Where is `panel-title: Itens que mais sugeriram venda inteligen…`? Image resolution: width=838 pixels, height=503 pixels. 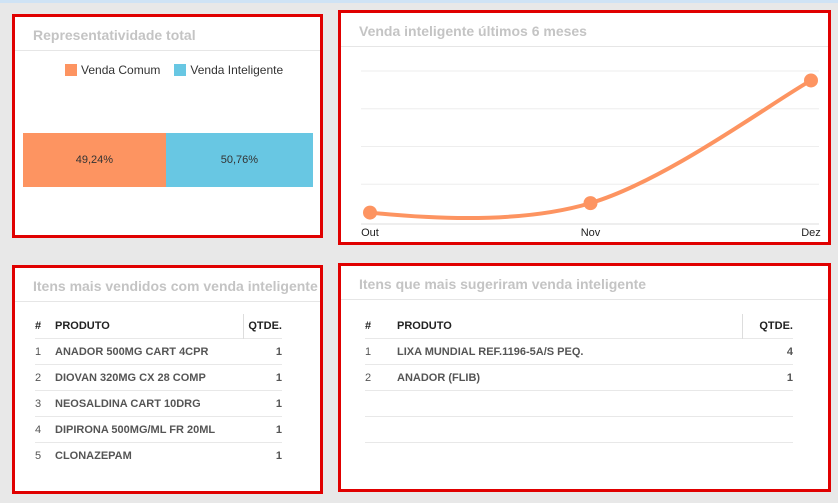
panel-title: Itens que mais sugeriram venda inteligen… is located at coordinates (503, 284).